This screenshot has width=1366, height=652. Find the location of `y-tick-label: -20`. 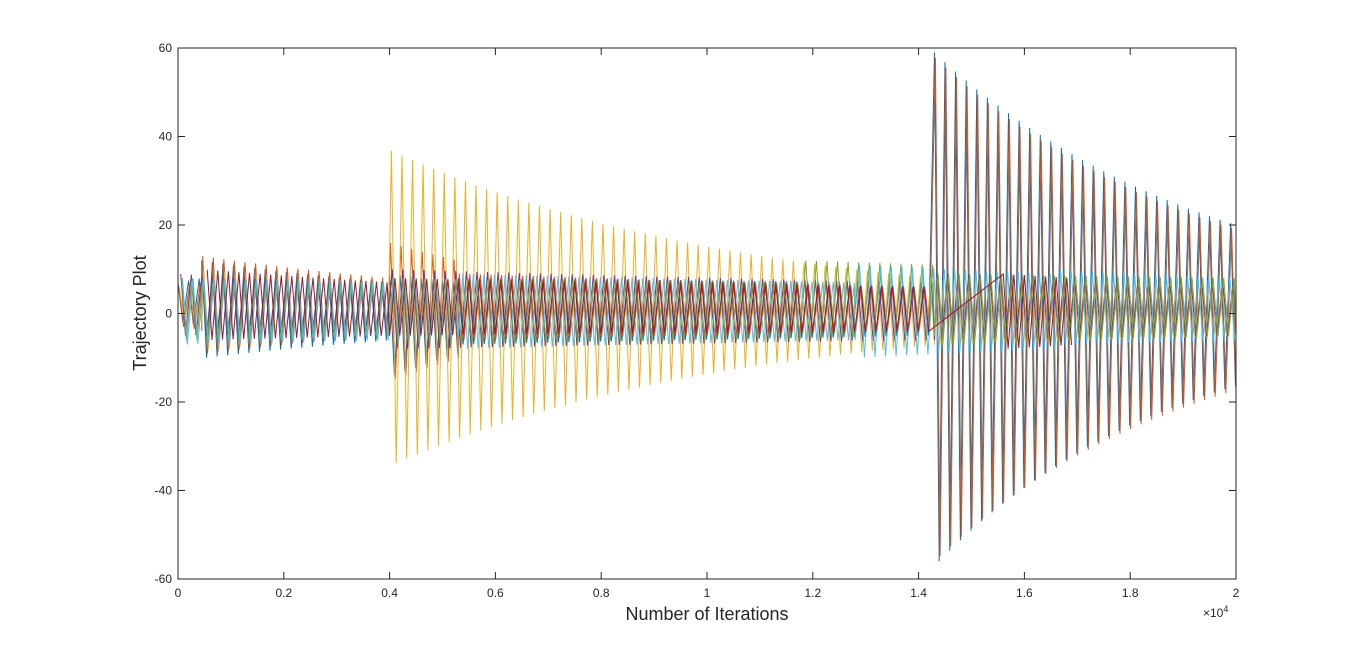

y-tick-label: -20 is located at coordinates (164, 402).